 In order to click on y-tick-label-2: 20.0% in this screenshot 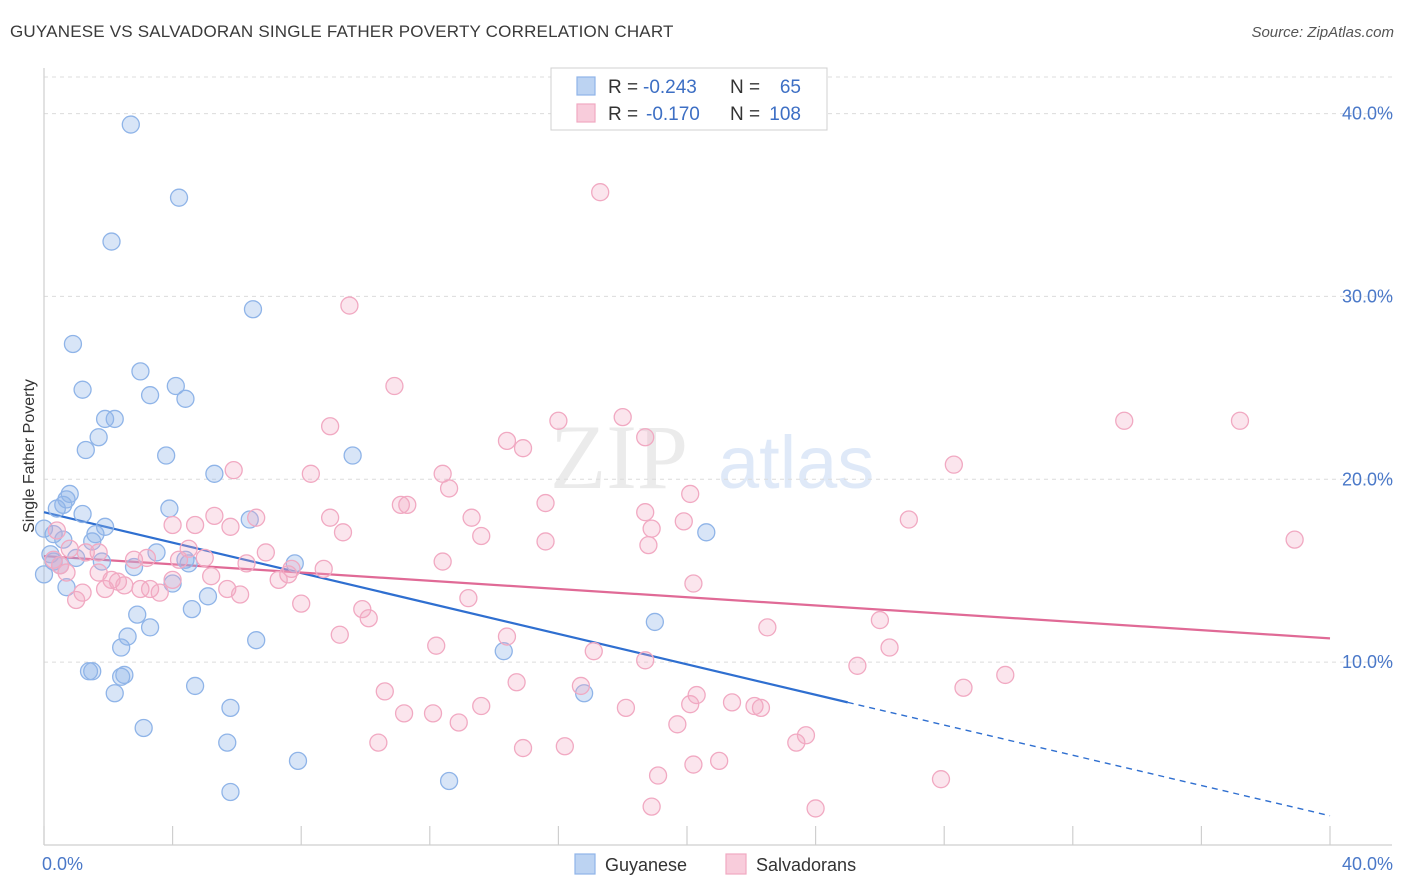, I will do `click(1367, 479)`.